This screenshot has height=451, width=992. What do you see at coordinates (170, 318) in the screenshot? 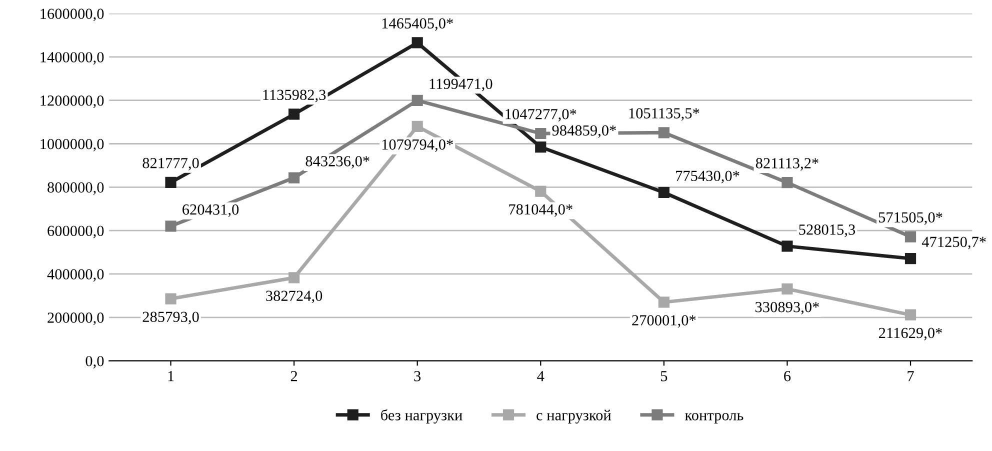
I see `data-label: 285793,0` at bounding box center [170, 318].